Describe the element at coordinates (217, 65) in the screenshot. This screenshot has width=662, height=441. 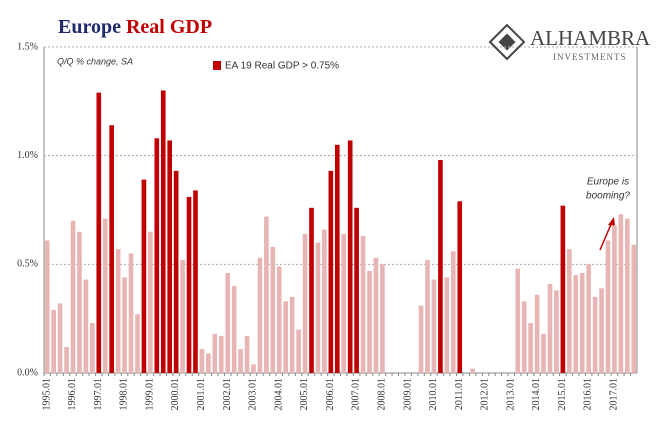
I see `legend-swatch` at that location.